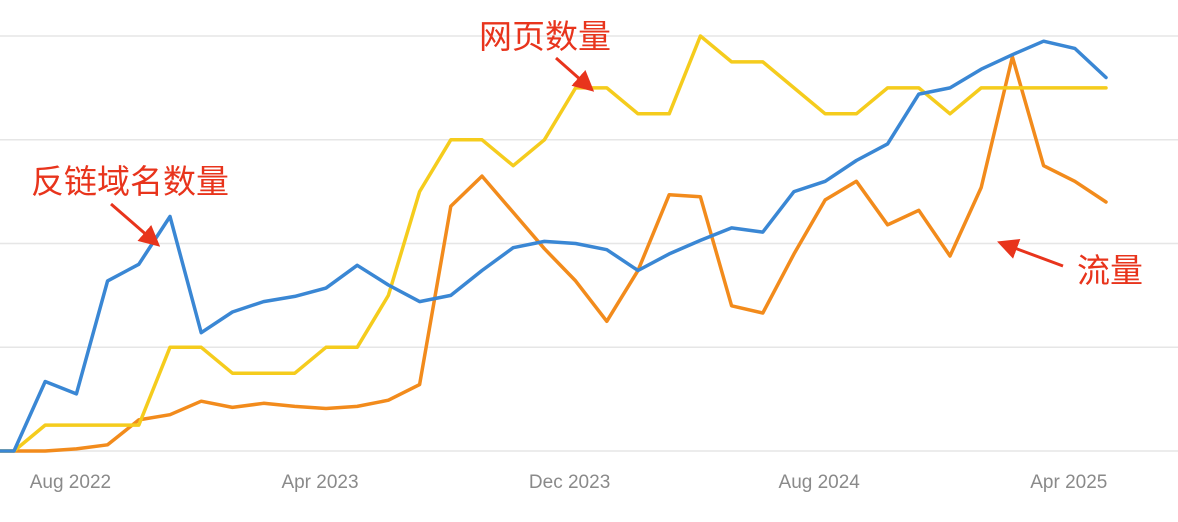 The height and width of the screenshot is (522, 1178). I want to click on x-axis-tick-labels: Aug 2022 Apr 2023 Dec 2023 Aug 2024 Apr 2025, so click(569, 482).